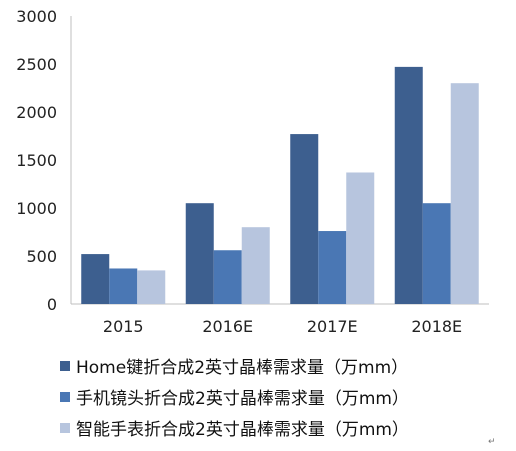  What do you see at coordinates (282, 326) in the screenshot?
I see `x-tick-labels: 2015 2016E 2017E 2018E` at bounding box center [282, 326].